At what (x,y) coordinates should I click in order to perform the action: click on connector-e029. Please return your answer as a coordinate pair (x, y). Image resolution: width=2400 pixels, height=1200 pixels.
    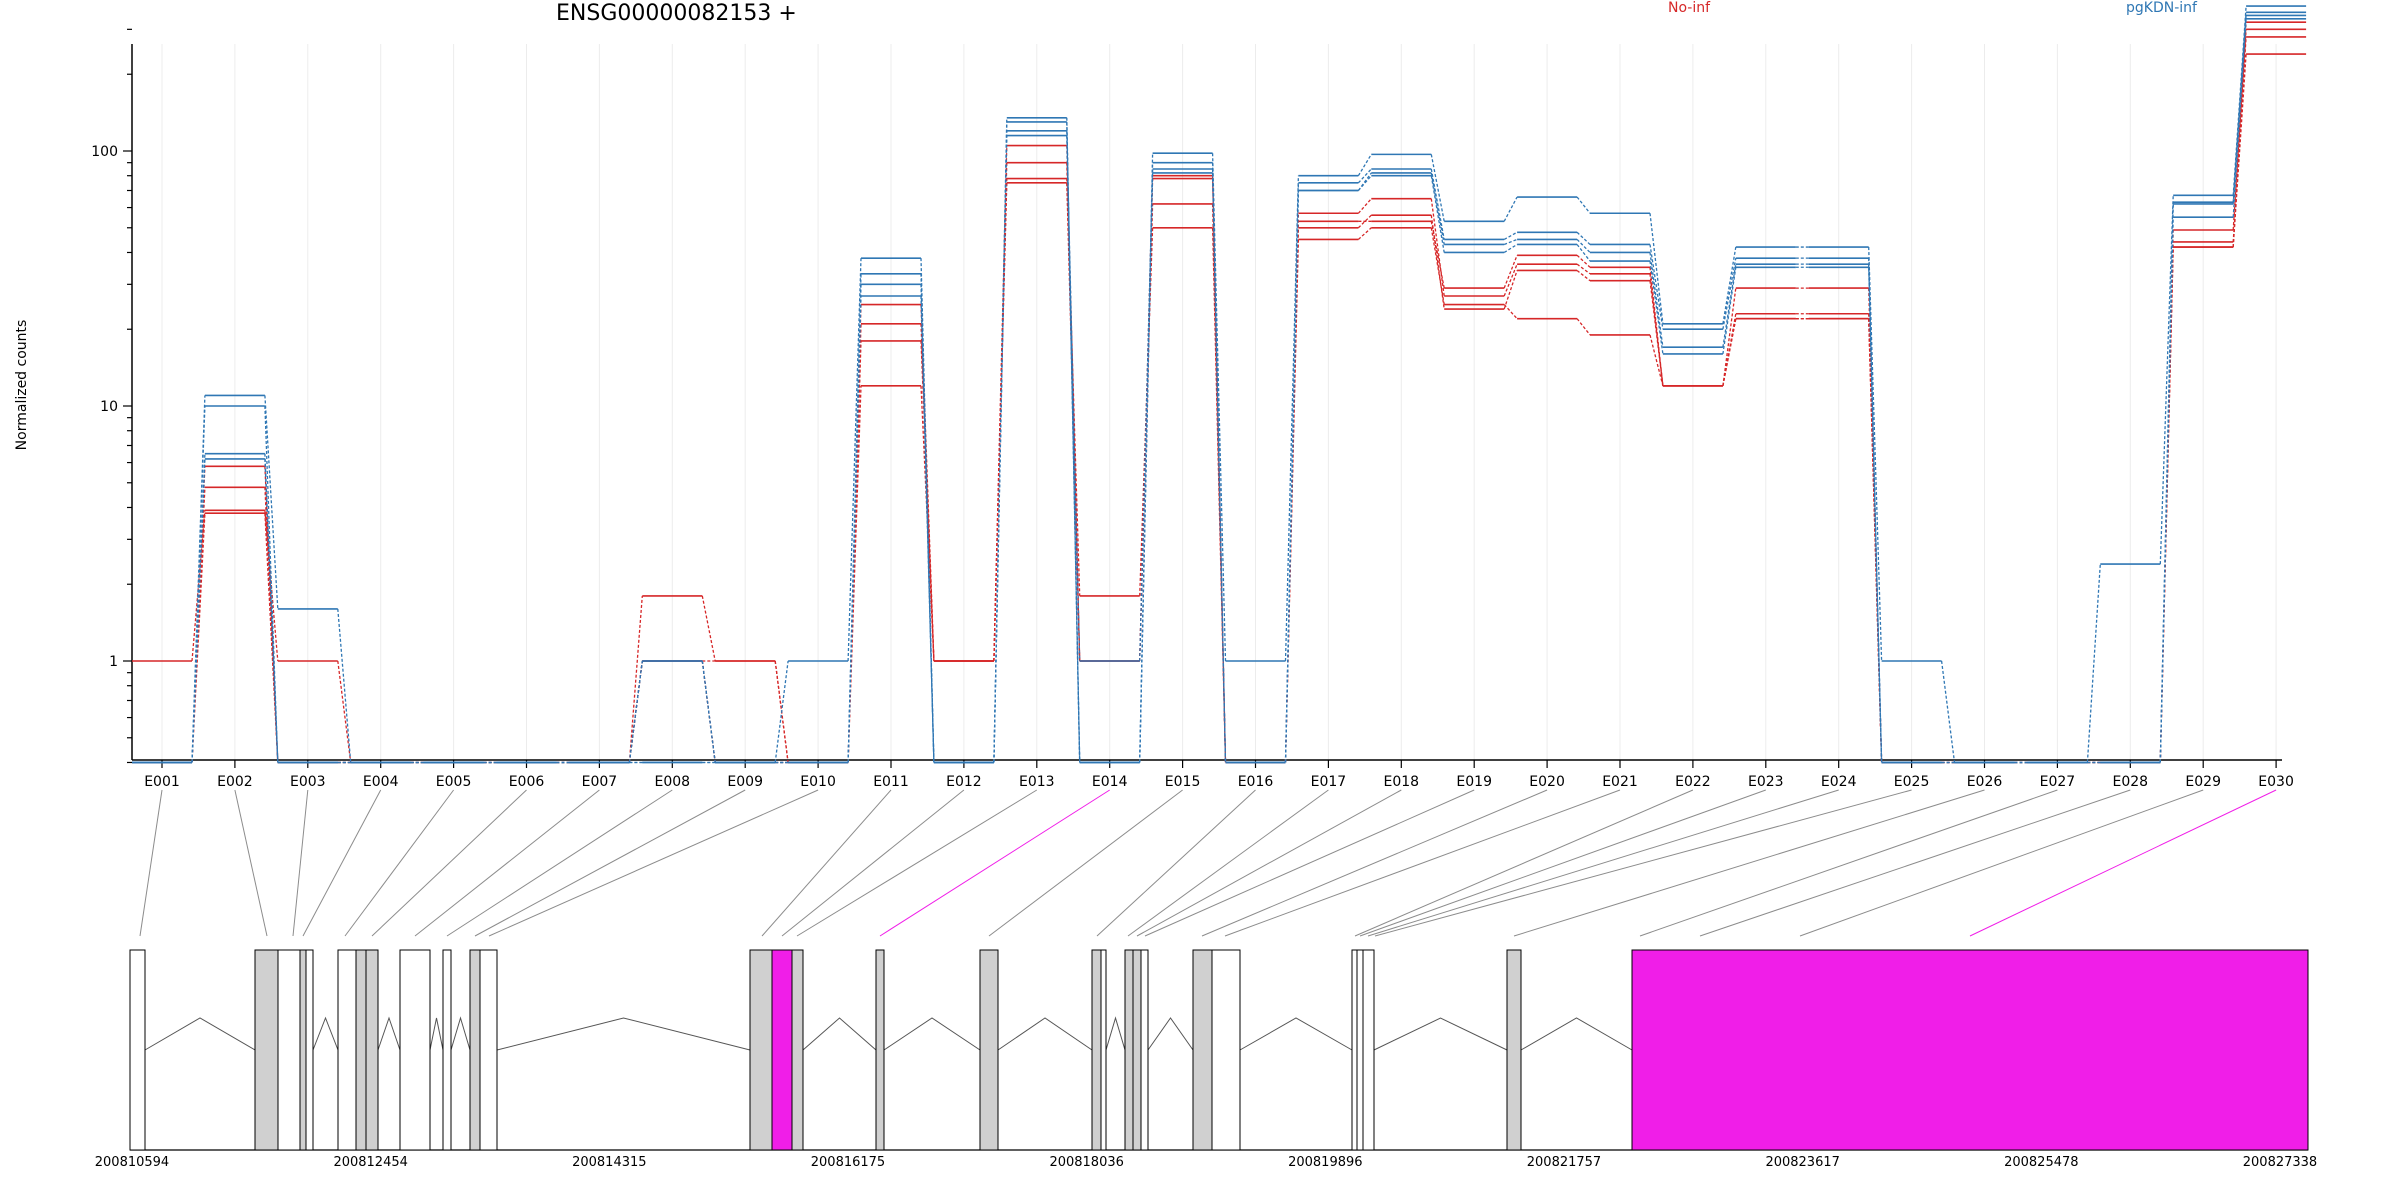
    Looking at the image, I should click on (2001, 863).